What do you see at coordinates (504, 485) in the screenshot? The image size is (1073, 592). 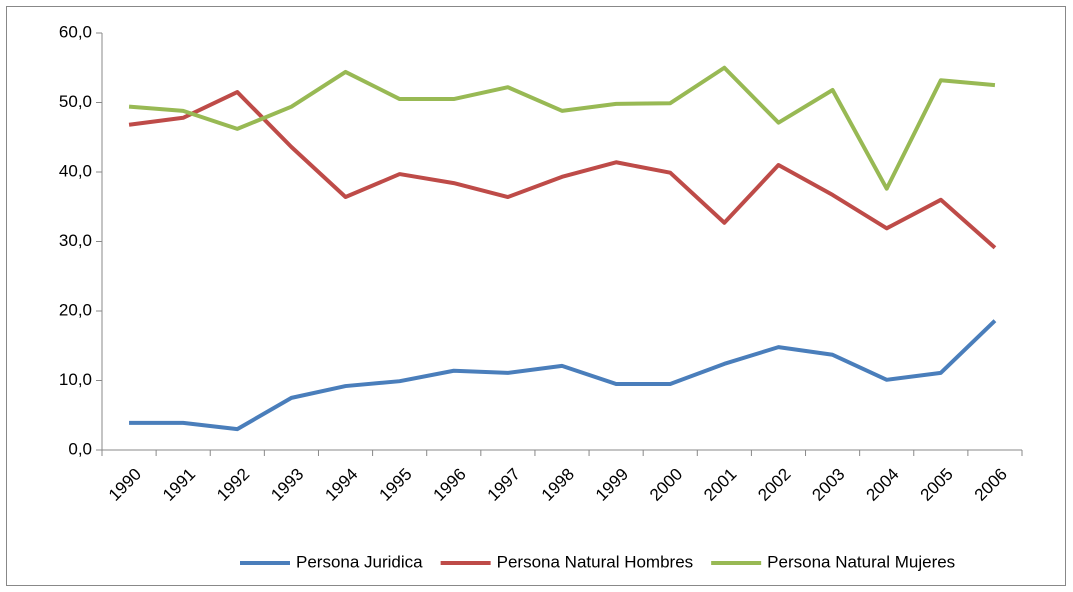 I see `x-tick-label: 1997` at bounding box center [504, 485].